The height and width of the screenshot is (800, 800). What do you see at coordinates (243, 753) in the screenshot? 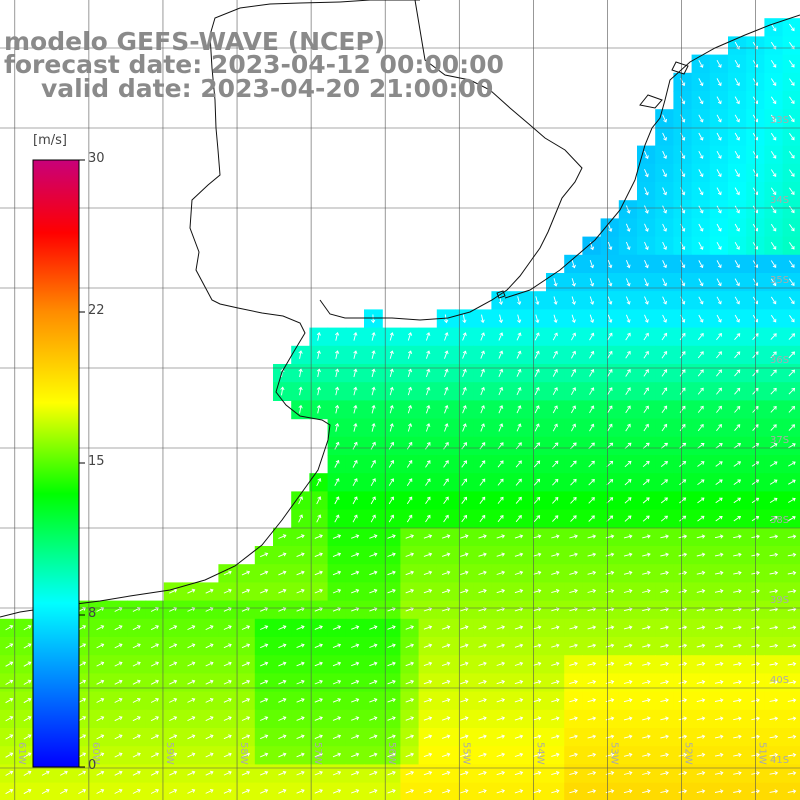
I see `longitude-label: 58W` at bounding box center [243, 753].